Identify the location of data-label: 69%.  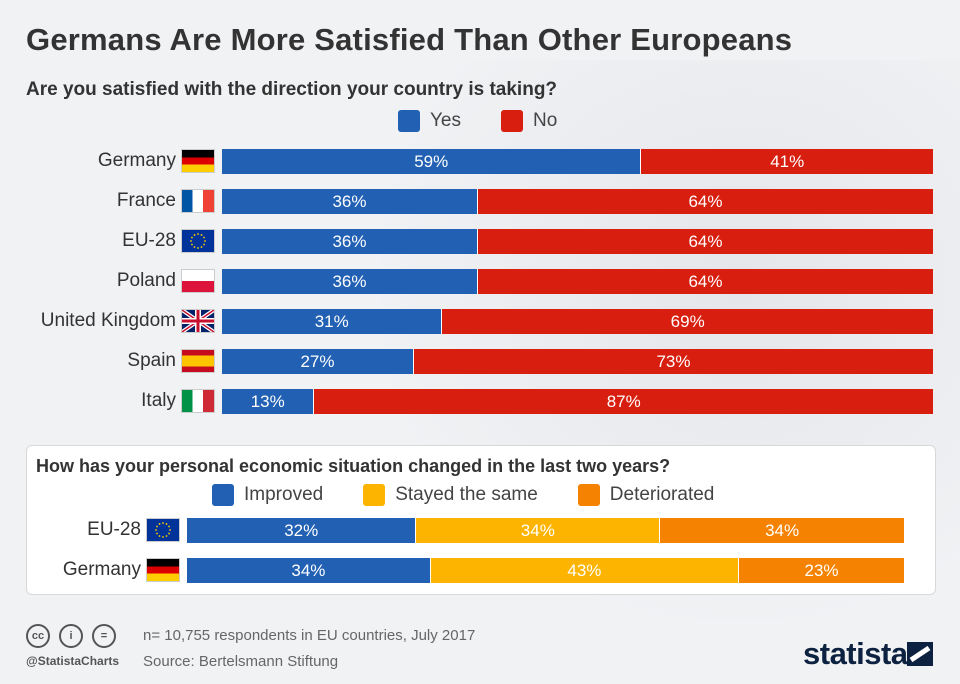
(687, 321).